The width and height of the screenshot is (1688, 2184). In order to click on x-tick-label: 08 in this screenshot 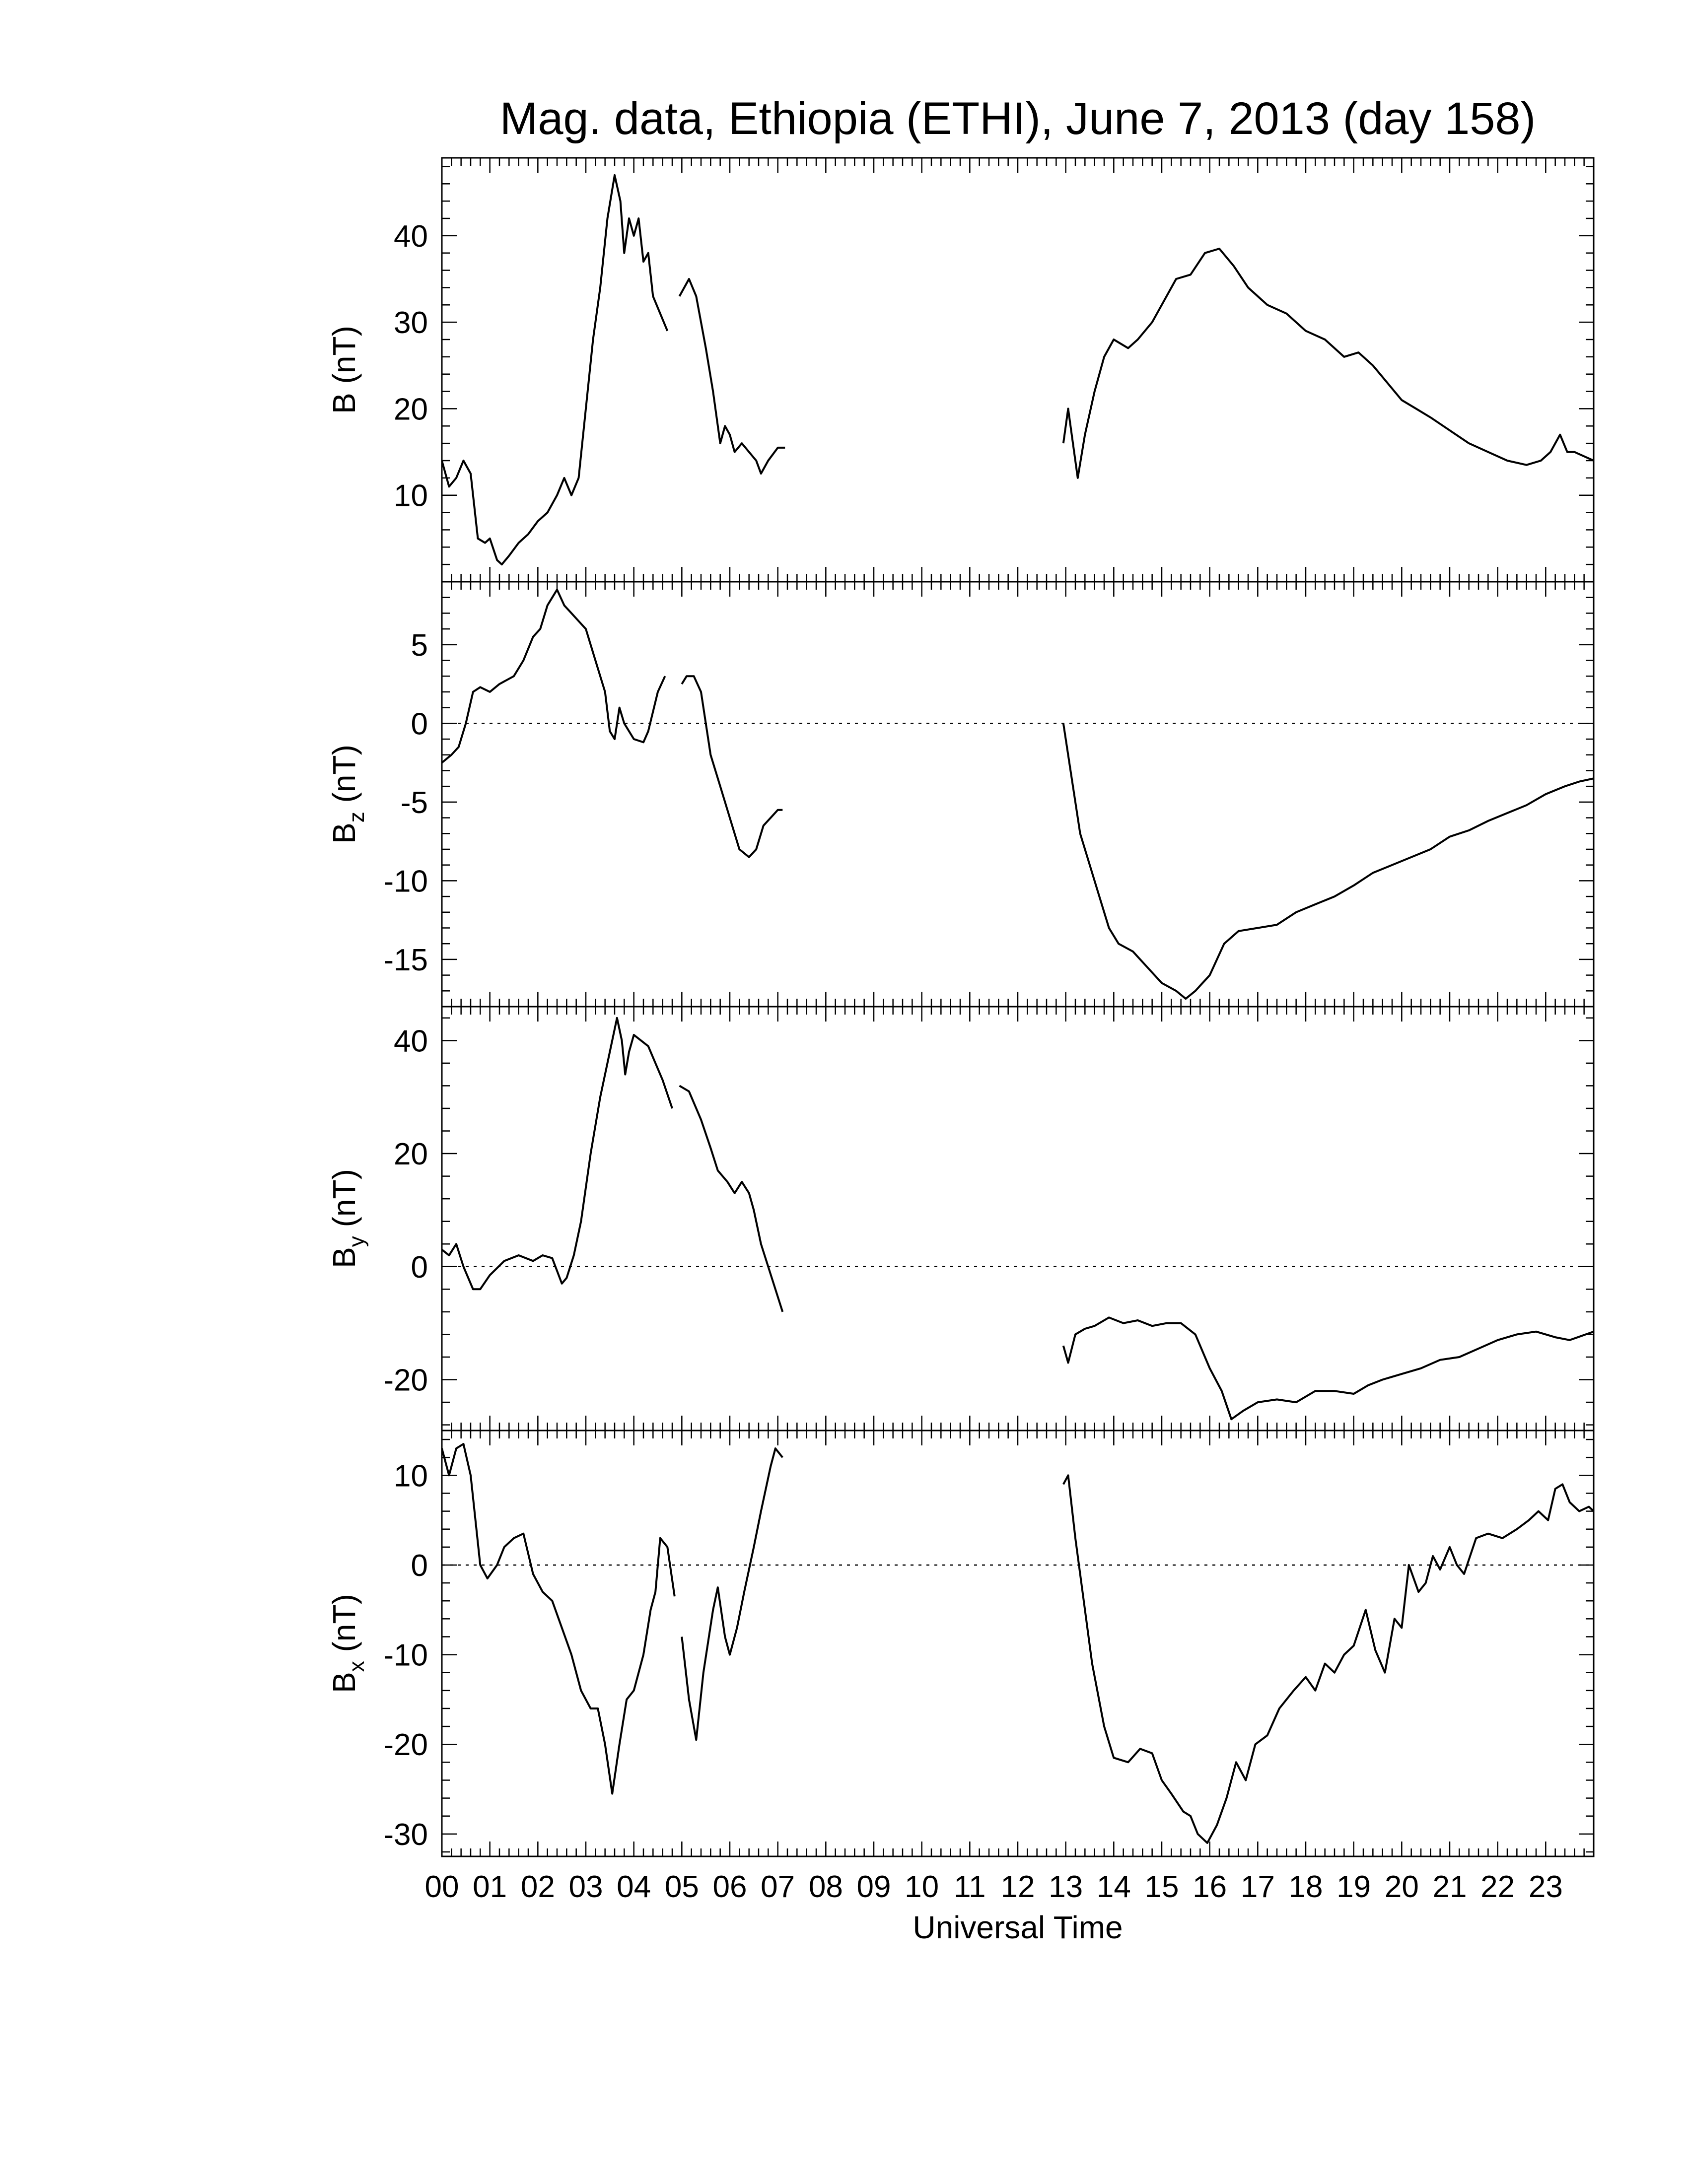, I will do `click(826, 1887)`.